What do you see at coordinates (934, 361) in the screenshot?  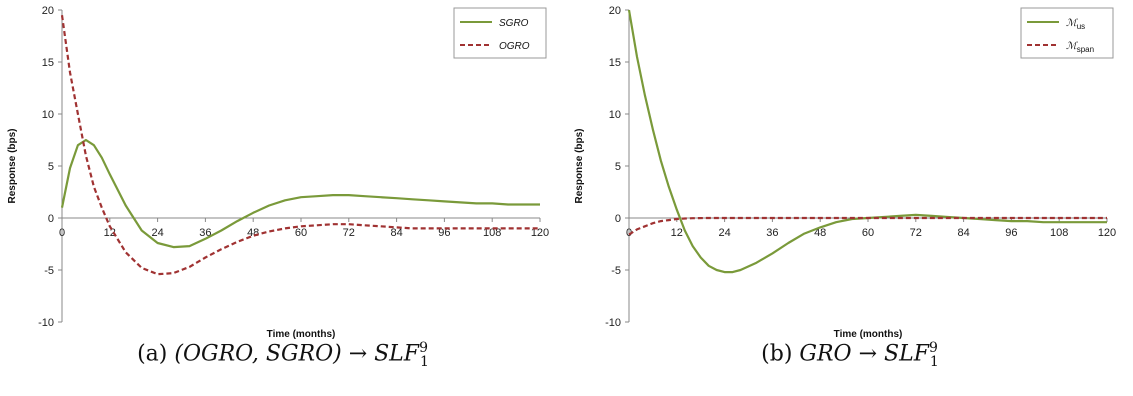 I see `caption-b-sub: 1` at bounding box center [934, 361].